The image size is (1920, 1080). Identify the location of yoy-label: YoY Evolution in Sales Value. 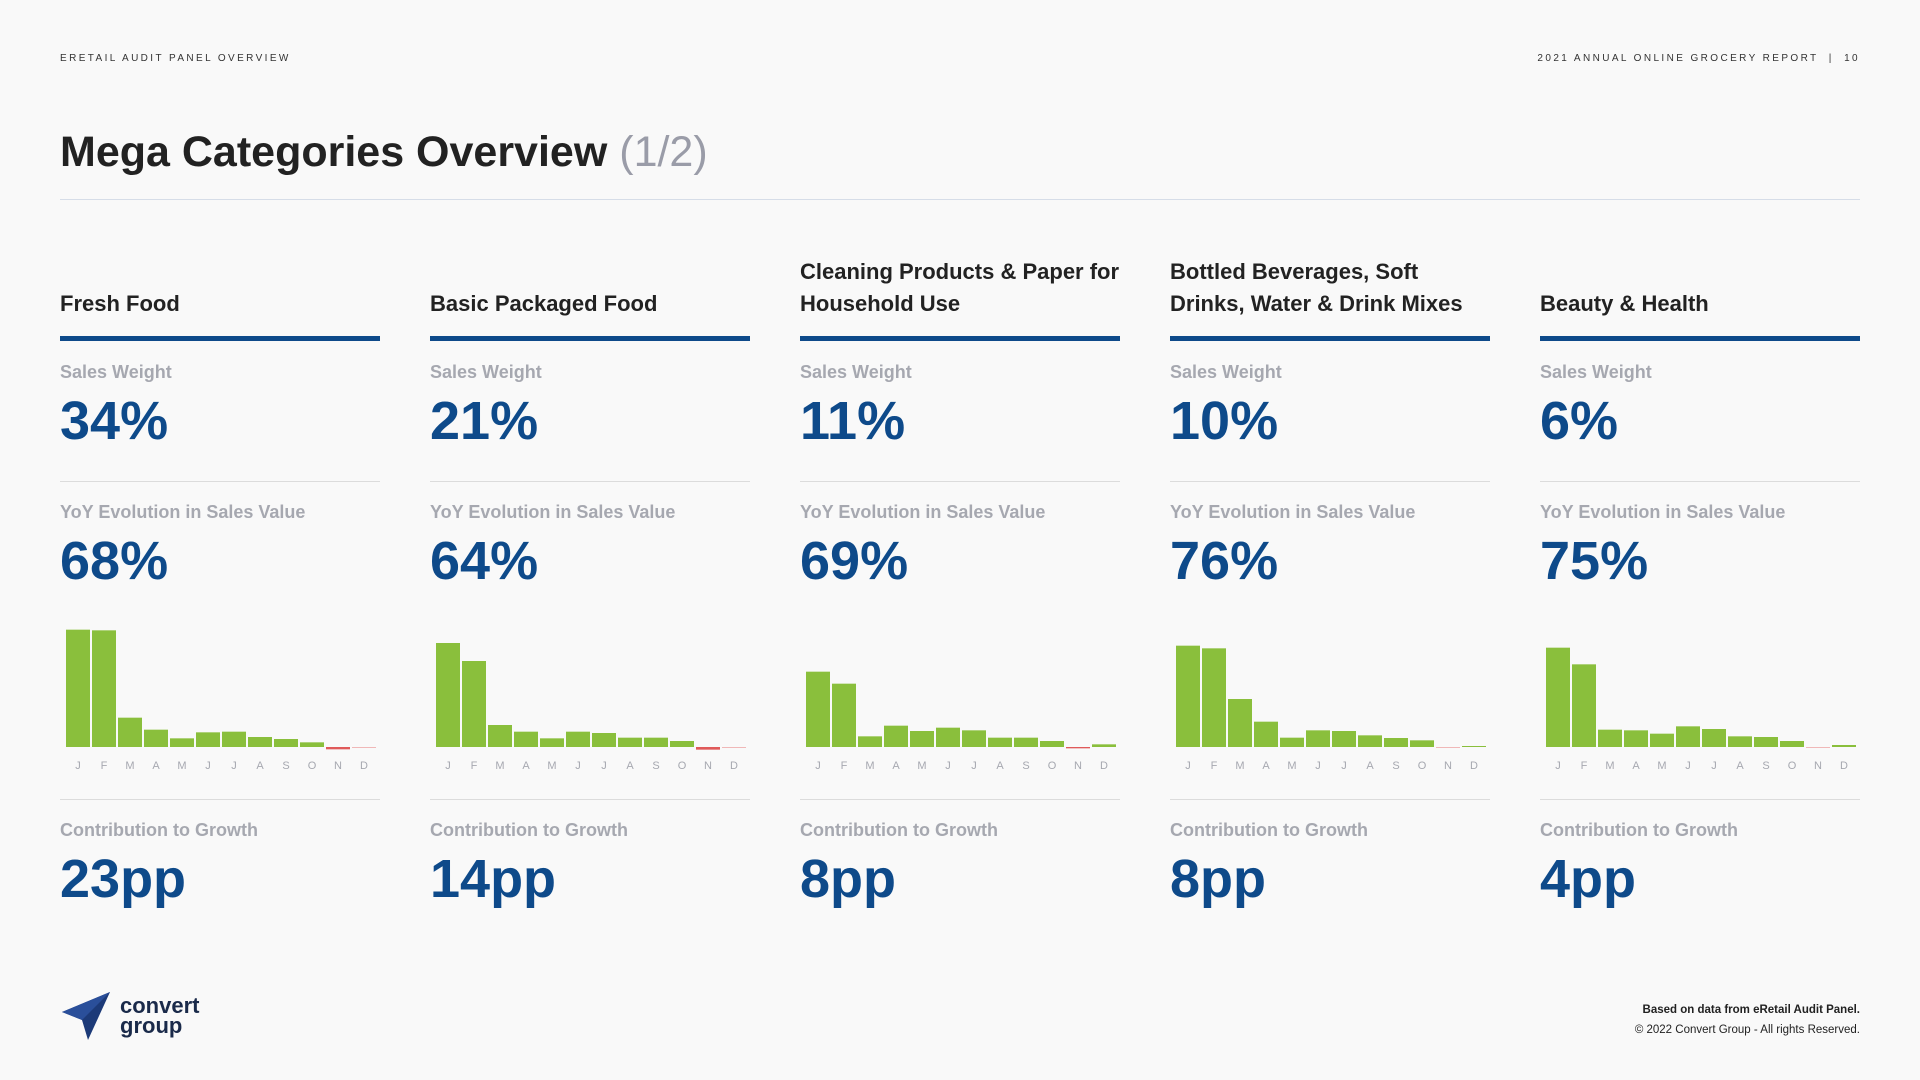
(553, 512).